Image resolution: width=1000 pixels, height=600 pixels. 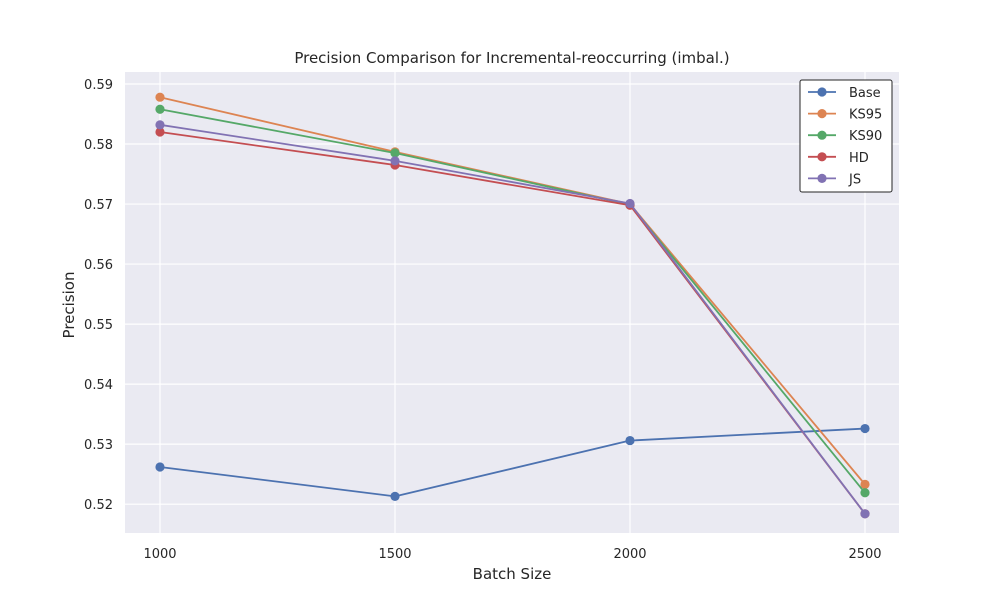 I want to click on legend-label: HD, so click(x=859, y=158).